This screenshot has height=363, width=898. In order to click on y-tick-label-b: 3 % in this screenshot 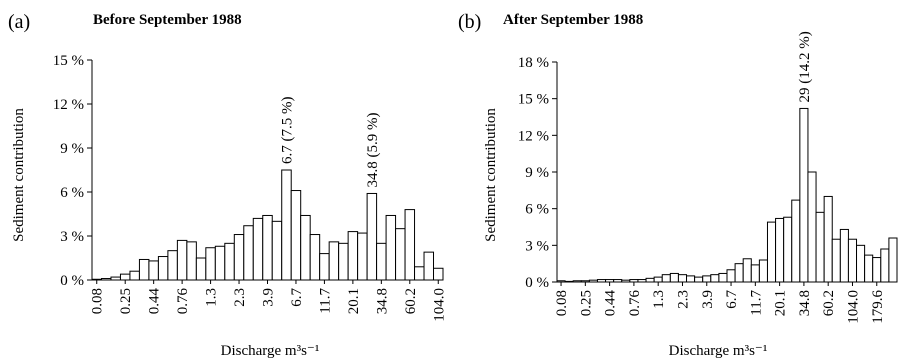, I will do `click(537, 246)`.